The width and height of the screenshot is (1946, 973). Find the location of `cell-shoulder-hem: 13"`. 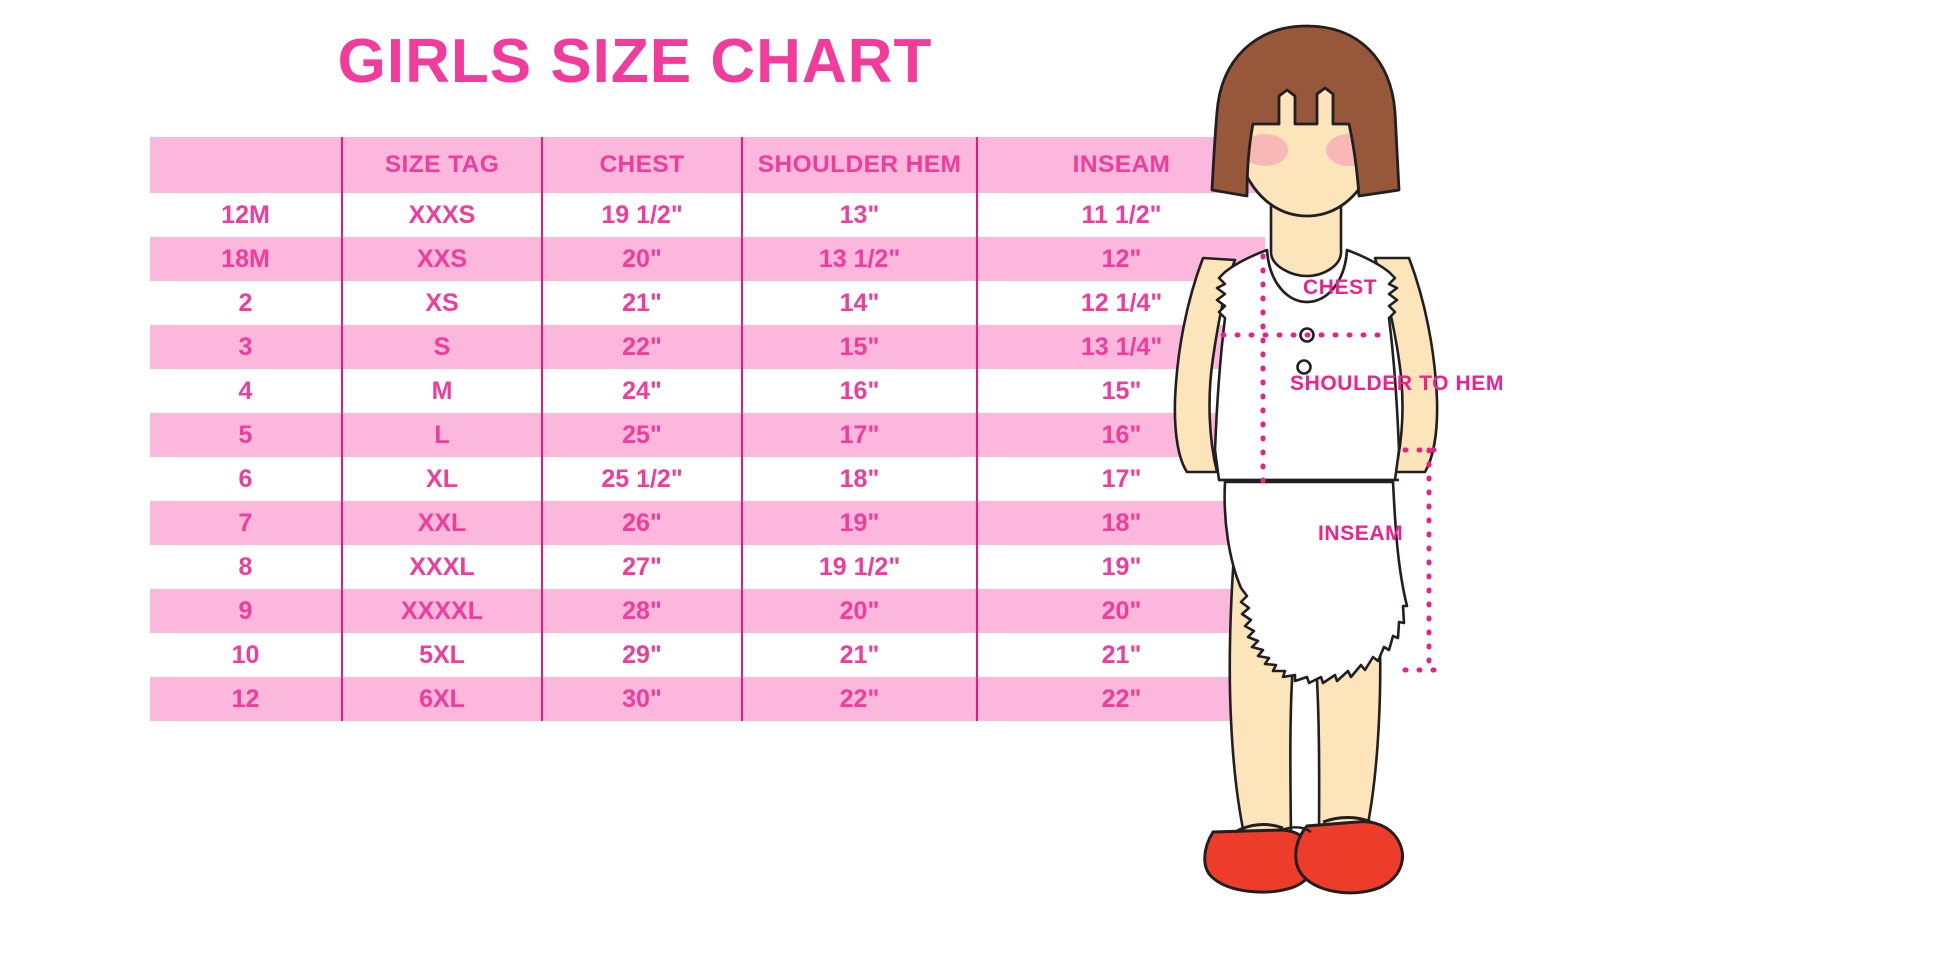

cell-shoulder-hem: 13" is located at coordinates (859, 215).